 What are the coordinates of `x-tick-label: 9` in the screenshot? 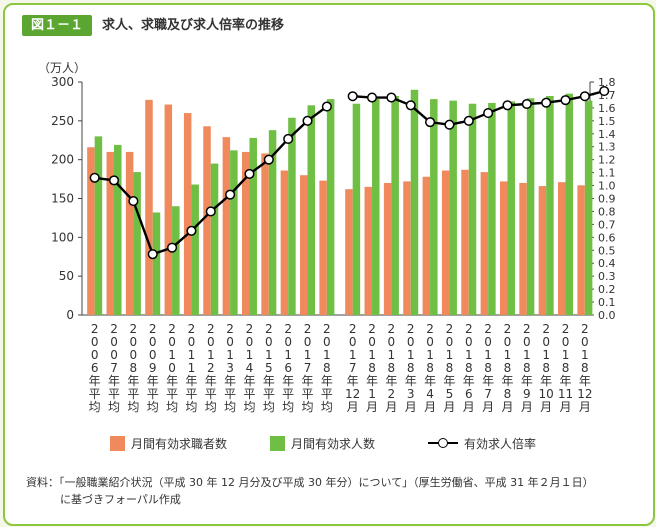 It's located at (153, 368).